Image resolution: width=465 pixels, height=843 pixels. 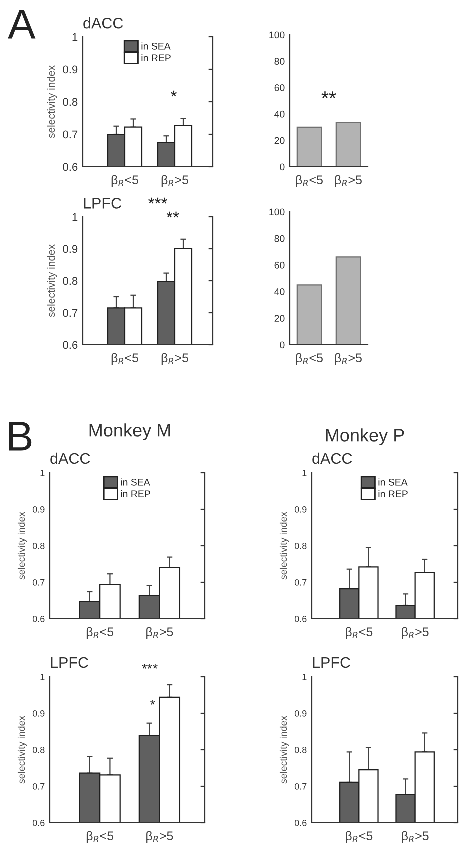 I want to click on text: B, so click(x=20, y=436).